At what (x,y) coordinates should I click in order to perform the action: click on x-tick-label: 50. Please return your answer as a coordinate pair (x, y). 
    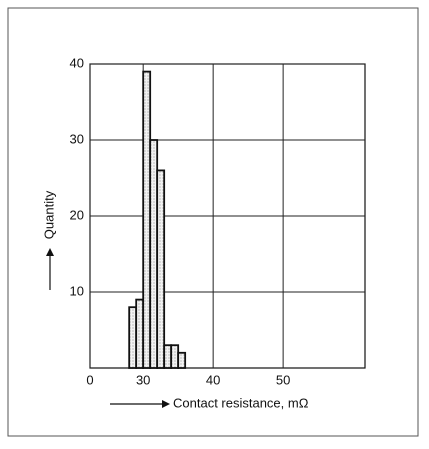
    Looking at the image, I should click on (283, 379).